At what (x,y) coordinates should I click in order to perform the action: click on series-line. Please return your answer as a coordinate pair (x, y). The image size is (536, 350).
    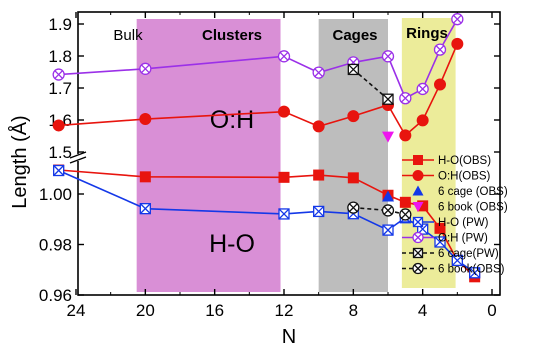
    Looking at the image, I should click on (370, 84).